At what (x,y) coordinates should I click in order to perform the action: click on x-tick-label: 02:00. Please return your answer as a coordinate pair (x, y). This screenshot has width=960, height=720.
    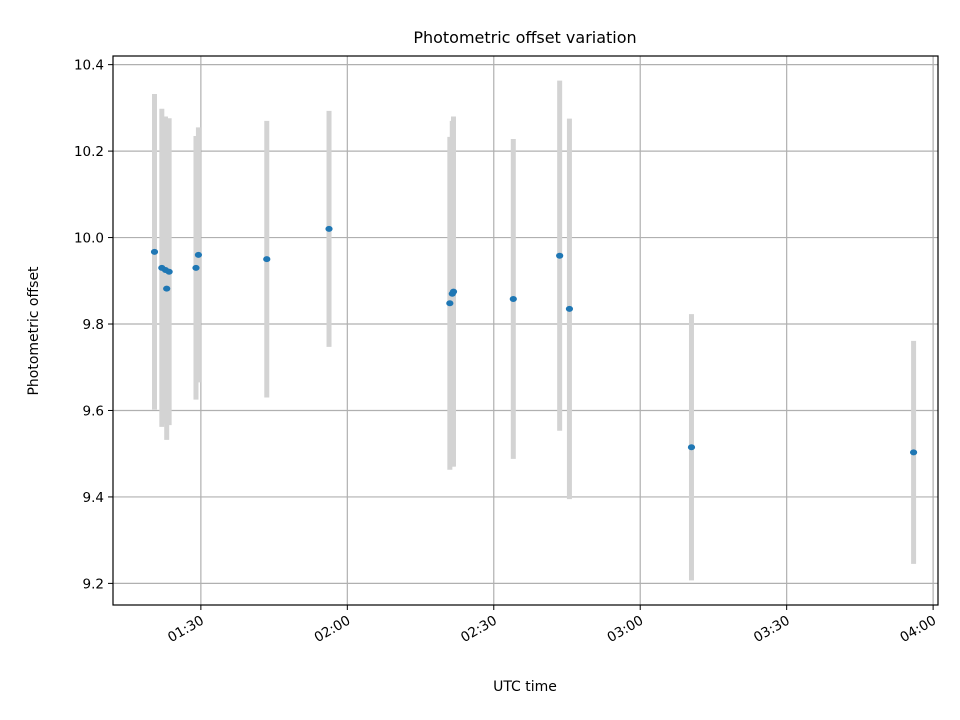
    Looking at the image, I should click on (333, 629).